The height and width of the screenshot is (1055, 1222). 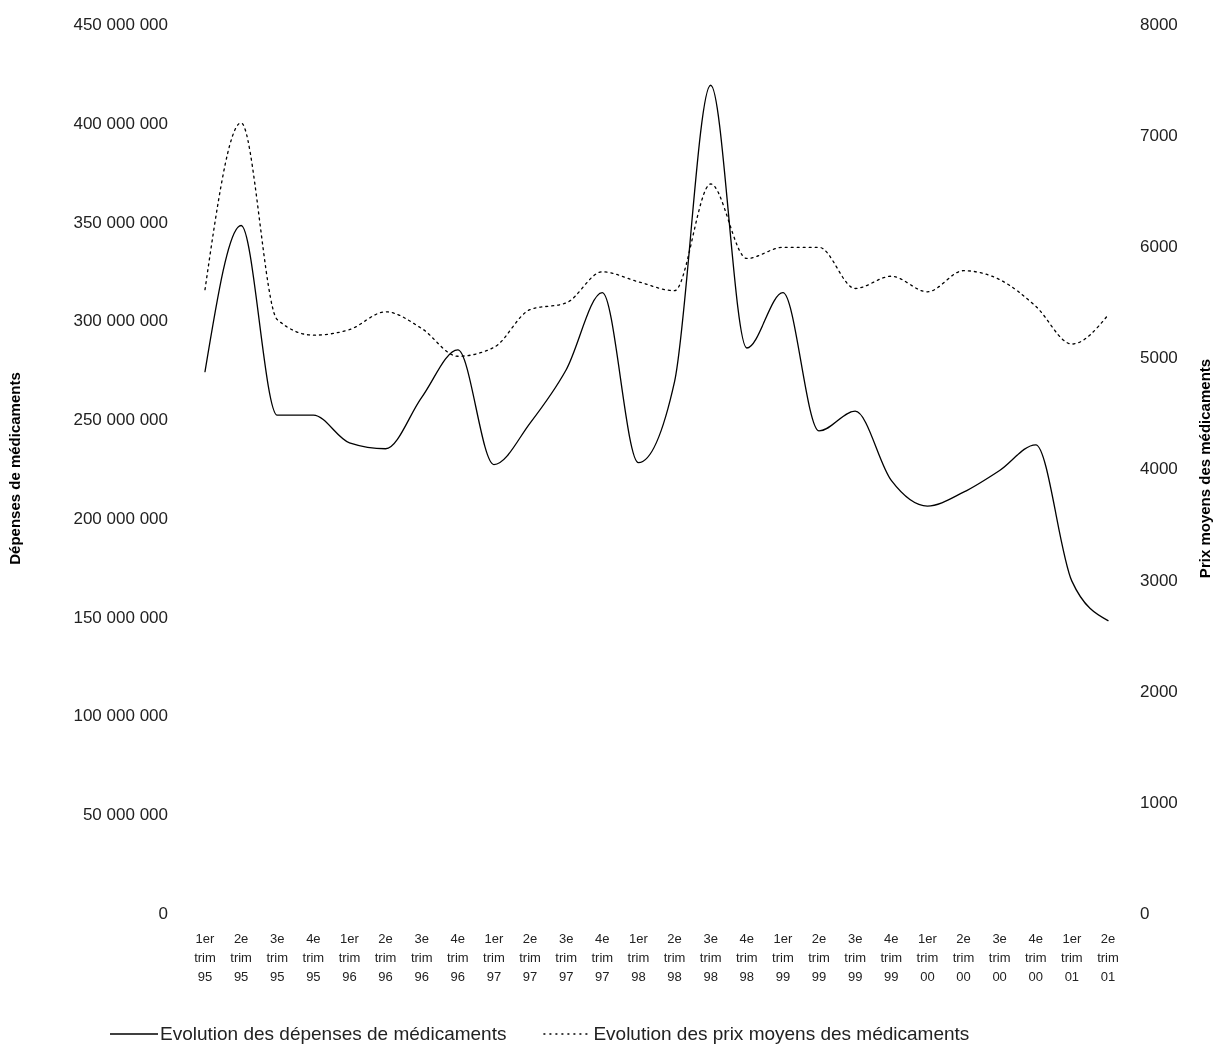 What do you see at coordinates (120, 123) in the screenshot?
I see `y-tick-label: 400 000 000` at bounding box center [120, 123].